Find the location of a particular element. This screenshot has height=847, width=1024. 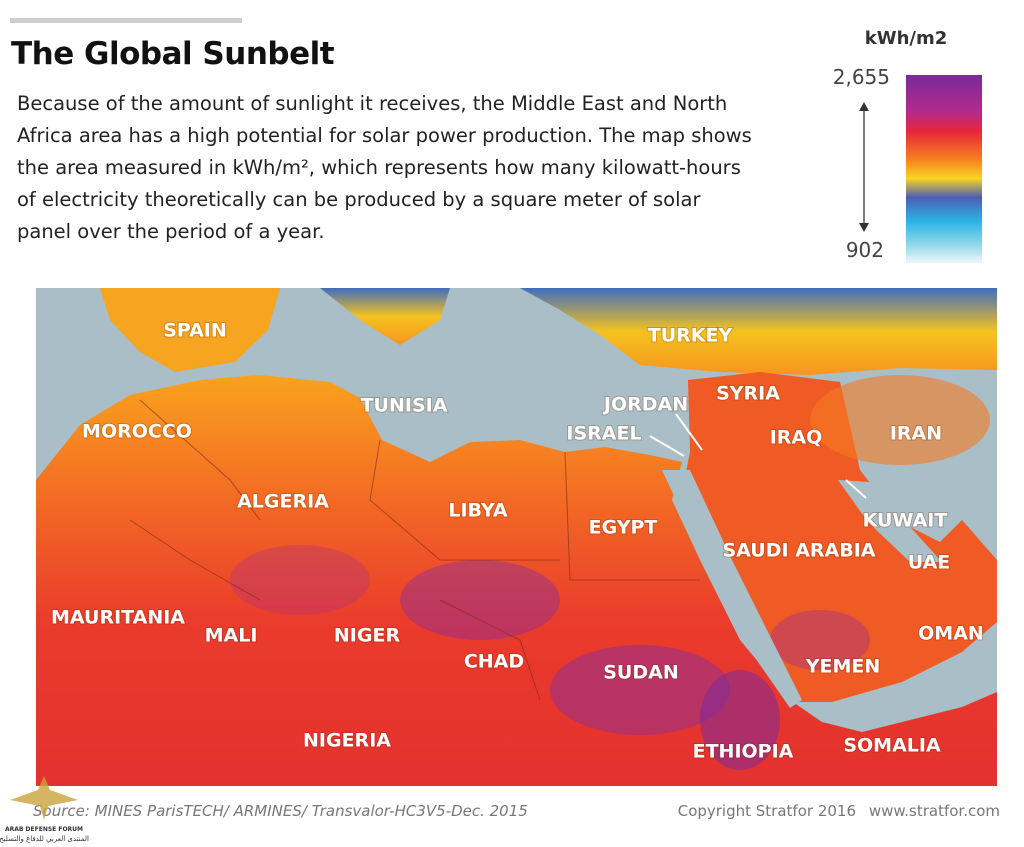

country-label: ALGERIA is located at coordinates (283, 502).